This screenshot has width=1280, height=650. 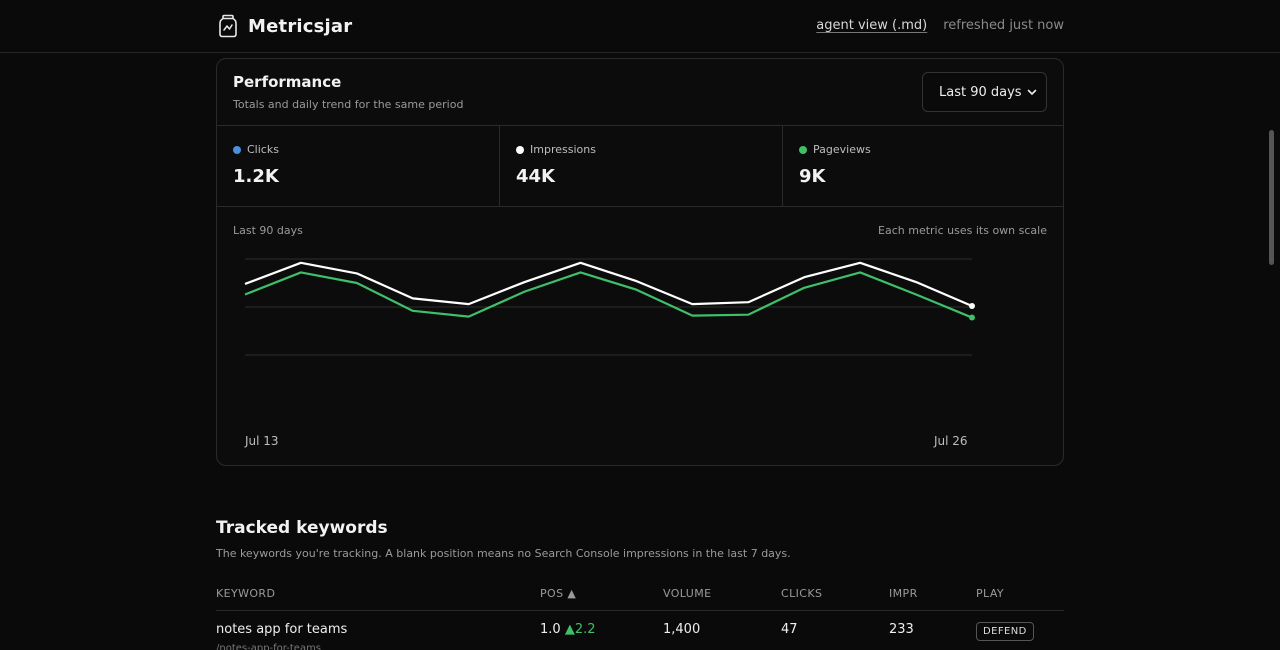 What do you see at coordinates (901, 629) in the screenshot?
I see `impr-cell: 233` at bounding box center [901, 629].